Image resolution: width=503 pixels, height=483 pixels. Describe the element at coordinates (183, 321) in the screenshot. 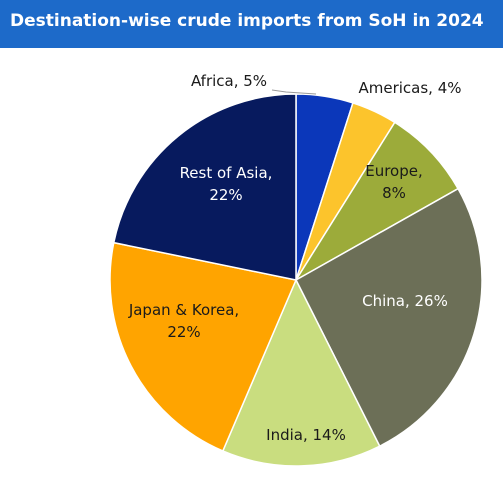

I see `pie-label-japan-korea: Japan & Korea, 22%` at that location.